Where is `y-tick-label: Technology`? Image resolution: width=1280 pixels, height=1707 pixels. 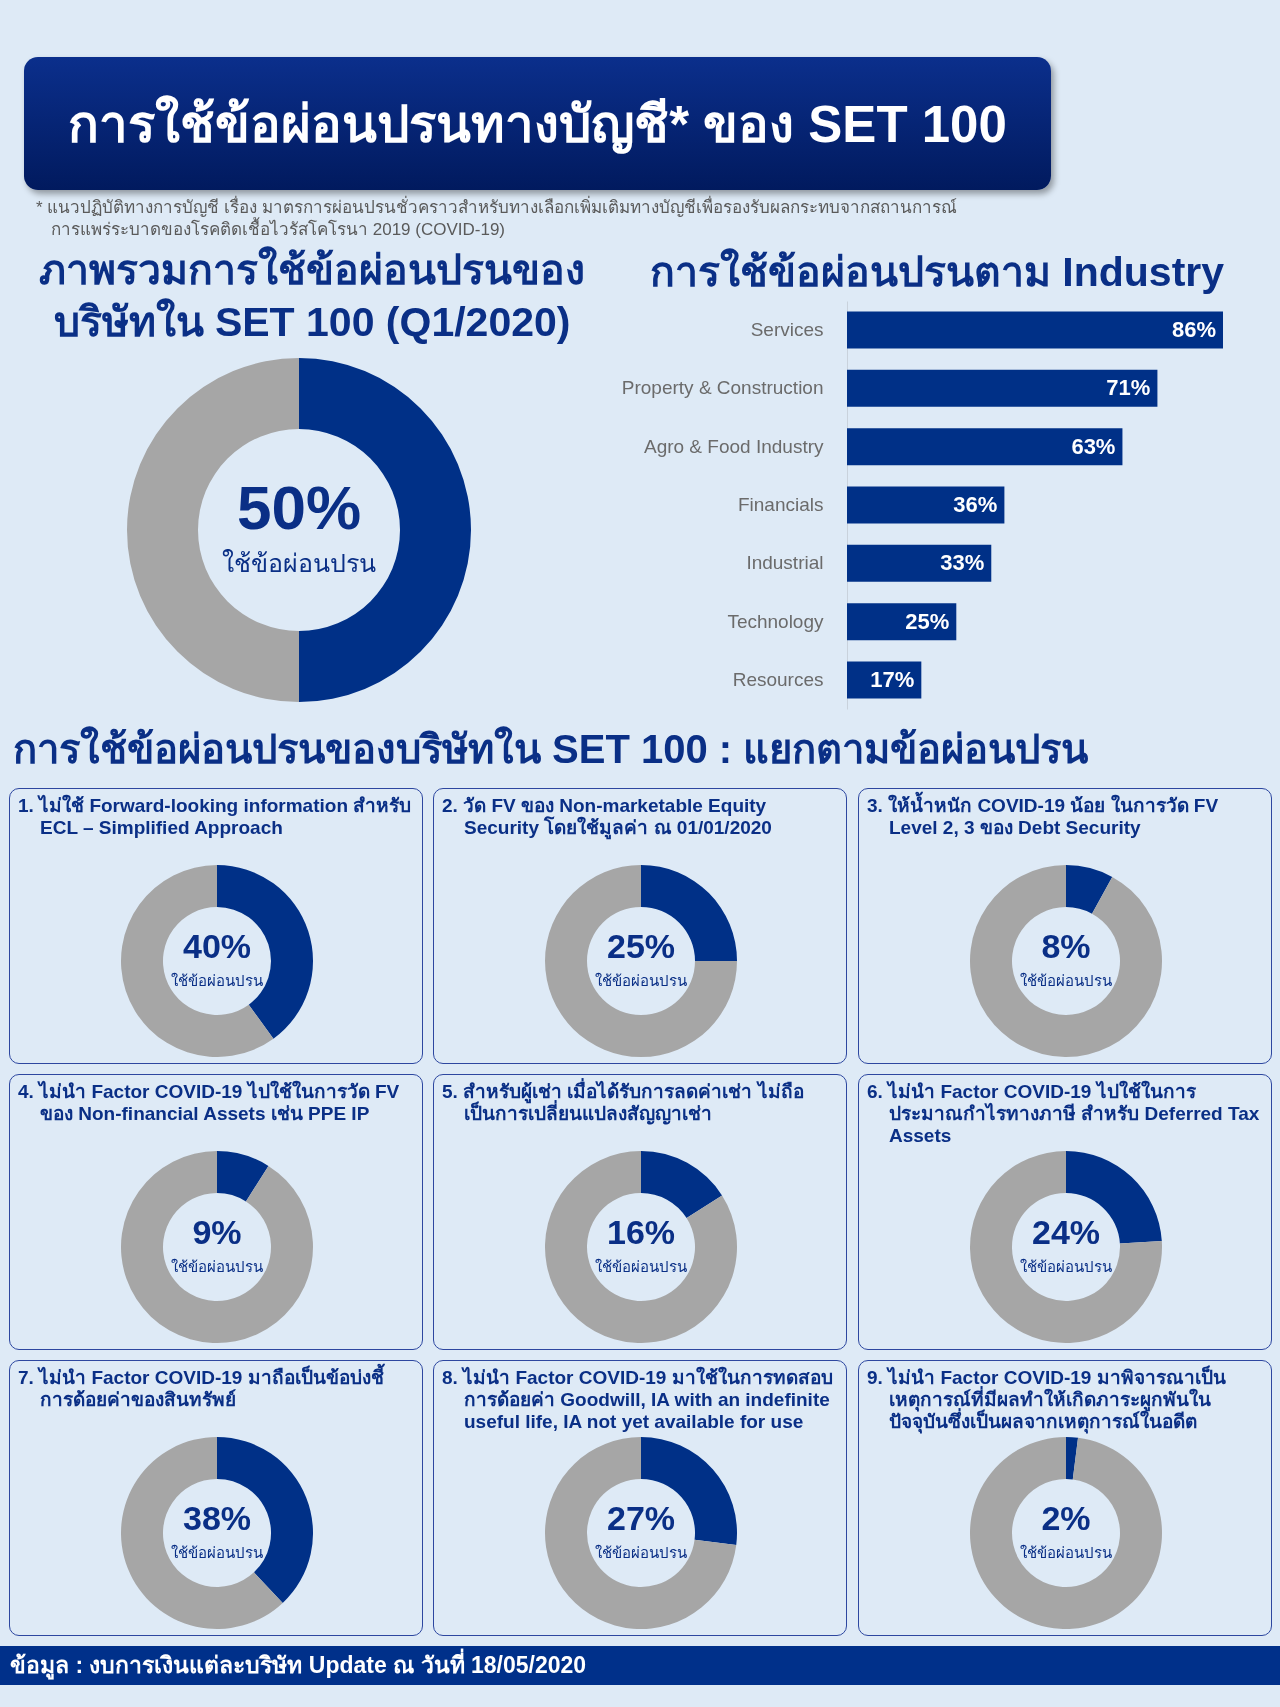 y-tick-label: Technology is located at coordinates (775, 621).